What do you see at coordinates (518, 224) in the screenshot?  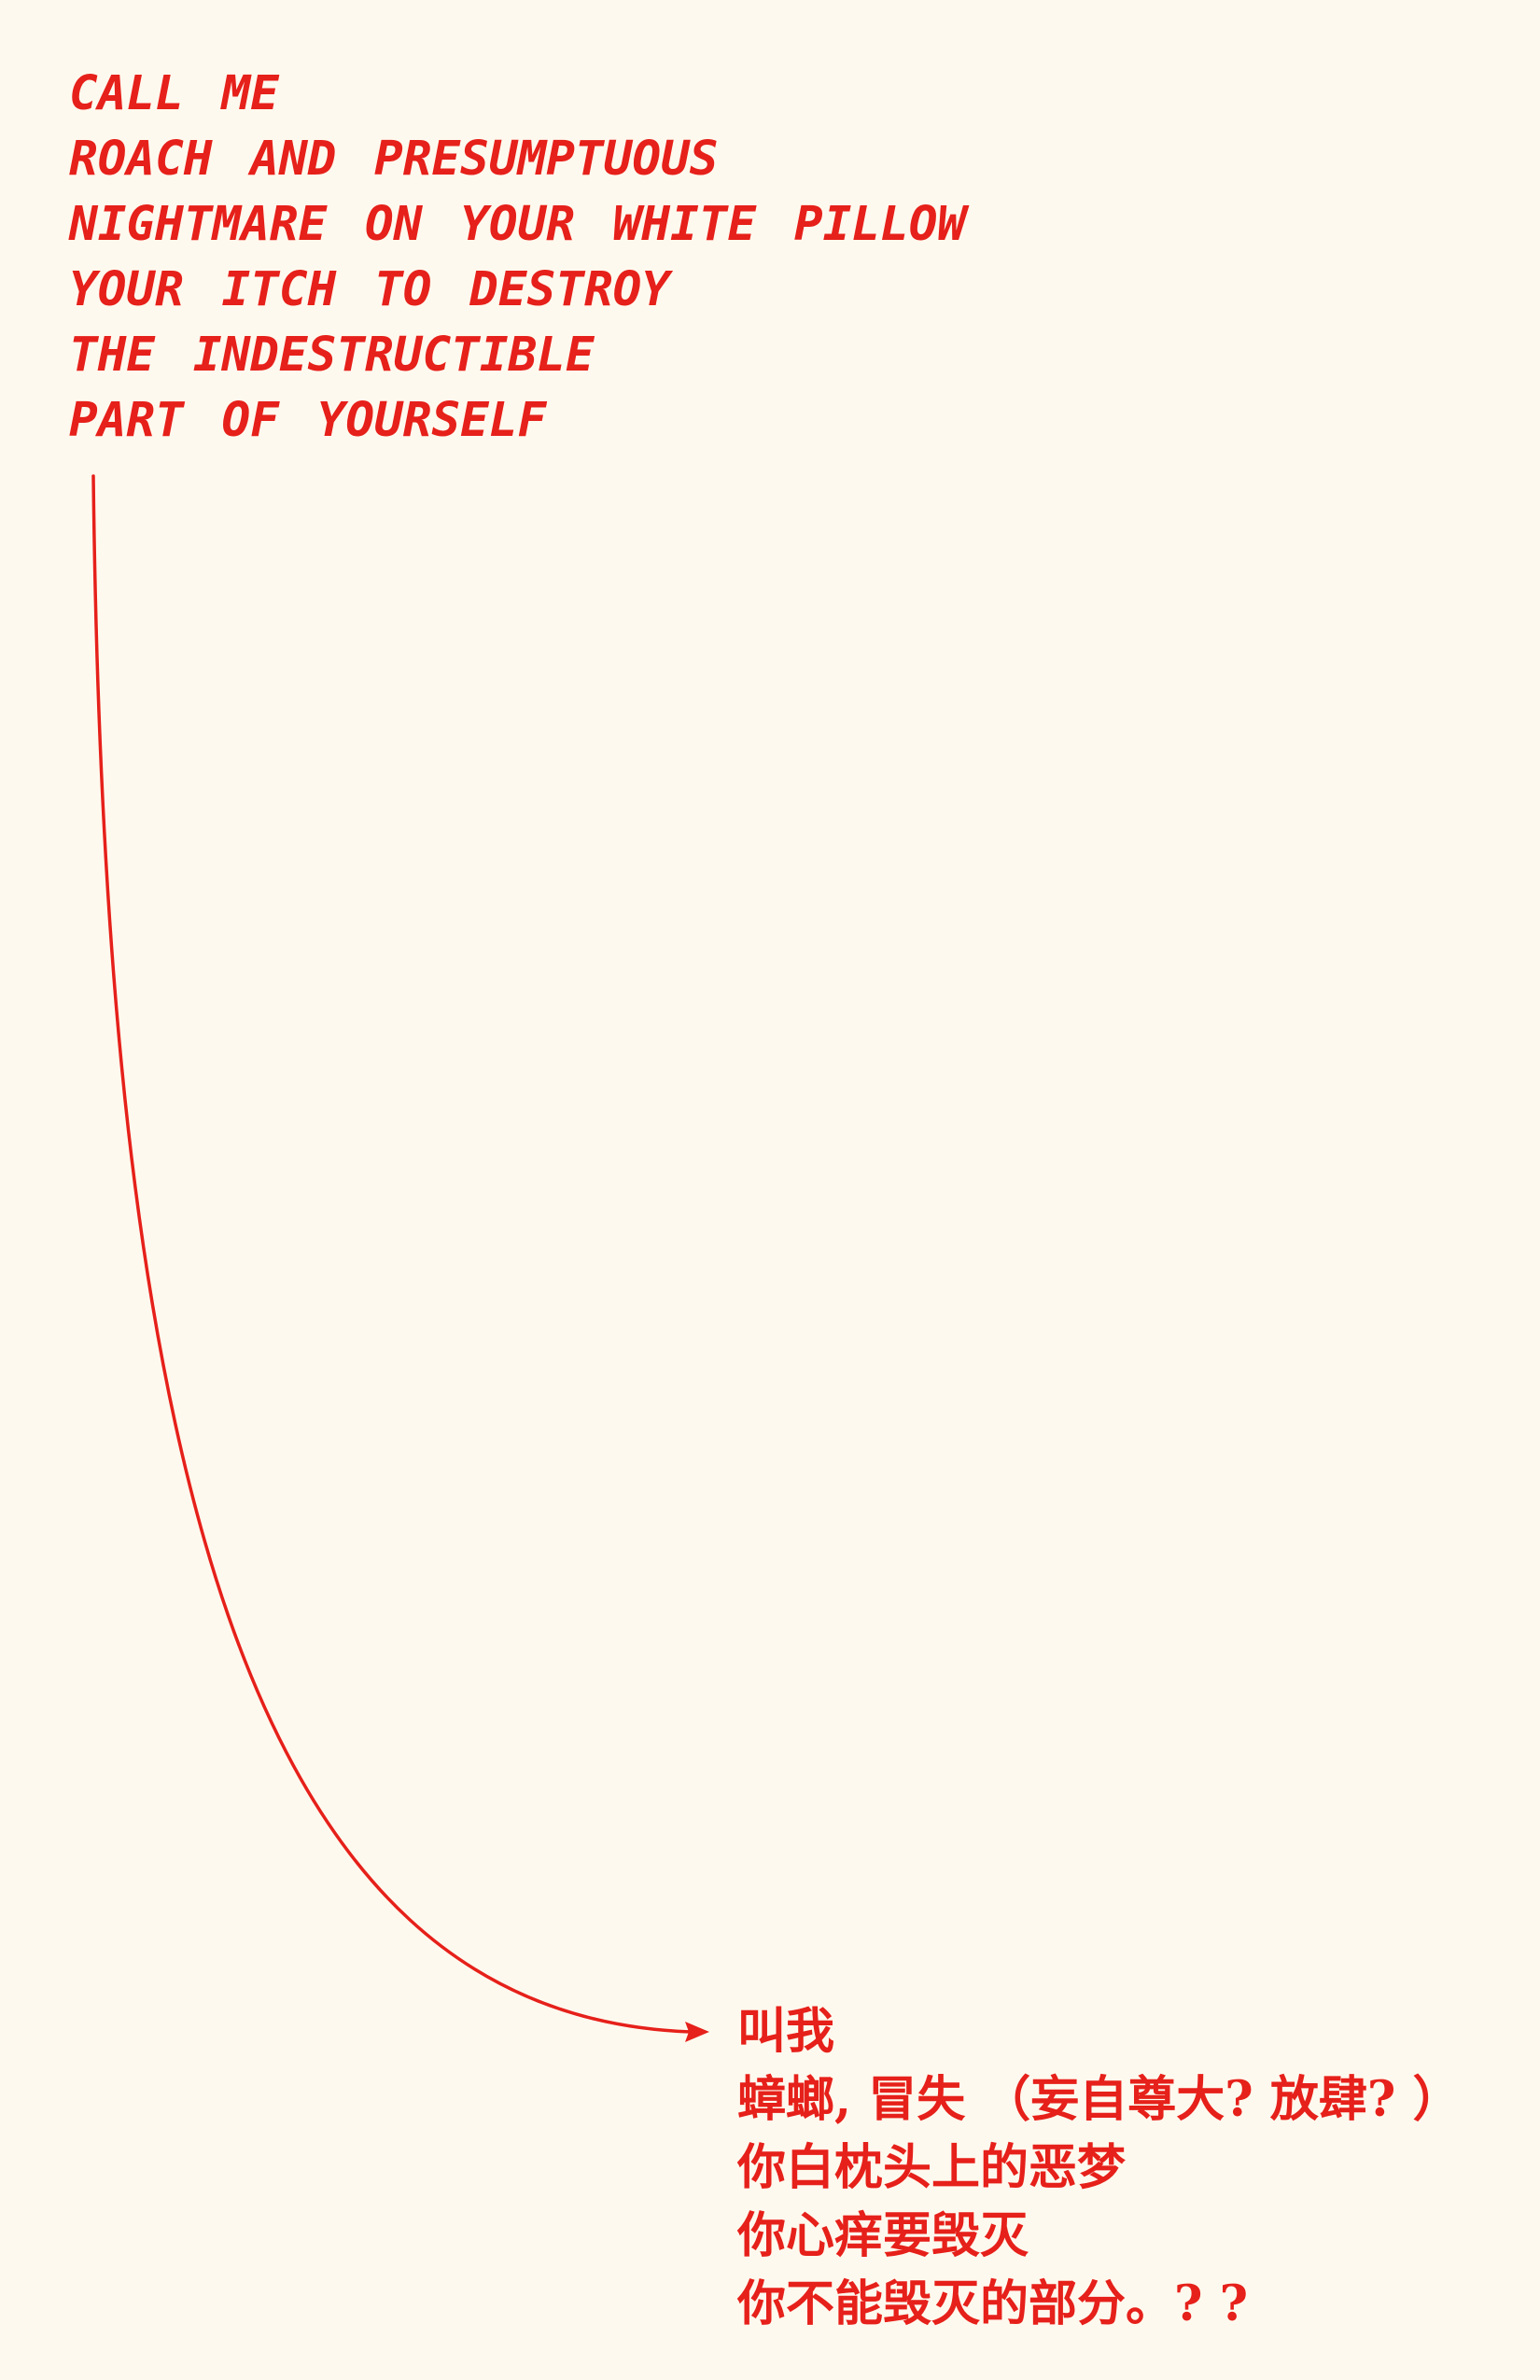 I see `english-poem-line: NIGHTMARE ON YOUR WHITE PILLOW` at bounding box center [518, 224].